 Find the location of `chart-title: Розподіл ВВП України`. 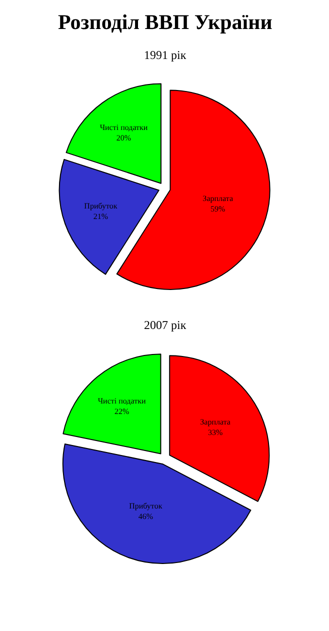

chart-title: Розподіл ВВП України is located at coordinates (165, 22).